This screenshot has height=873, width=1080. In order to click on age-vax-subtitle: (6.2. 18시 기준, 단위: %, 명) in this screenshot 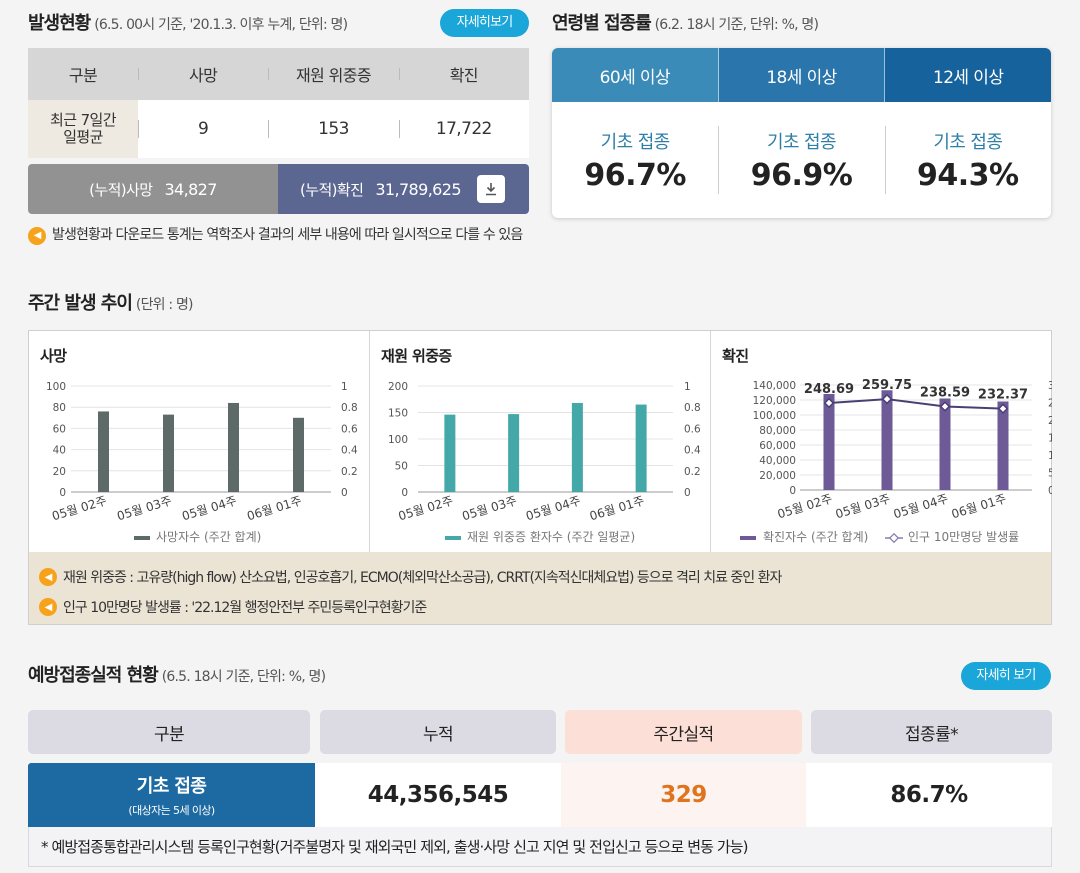, I will do `click(736, 25)`.